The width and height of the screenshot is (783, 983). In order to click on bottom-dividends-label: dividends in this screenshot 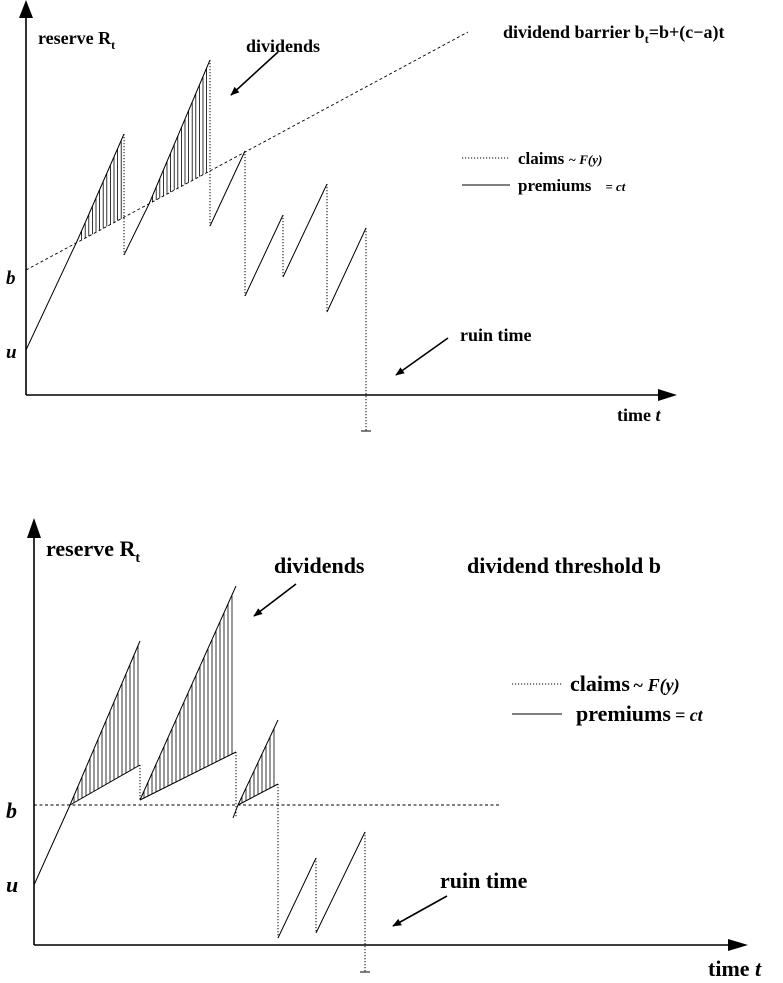, I will do `click(319, 565)`.